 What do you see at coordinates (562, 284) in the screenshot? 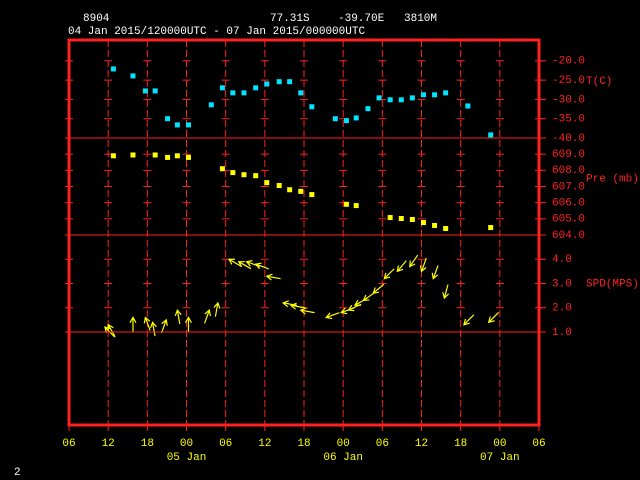
I see `y-tick-label: 3.0` at bounding box center [562, 284].